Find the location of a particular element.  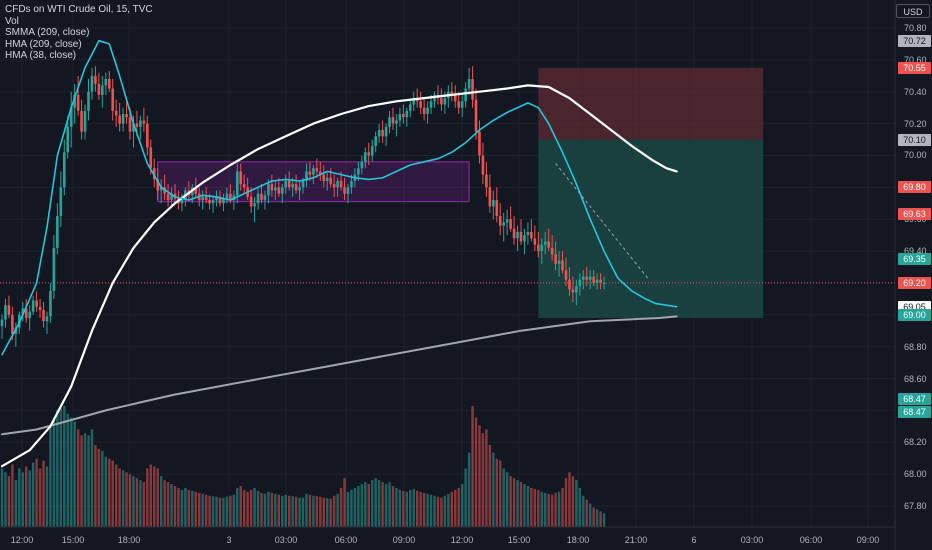

time-tick-label: 3 is located at coordinates (229, 540).